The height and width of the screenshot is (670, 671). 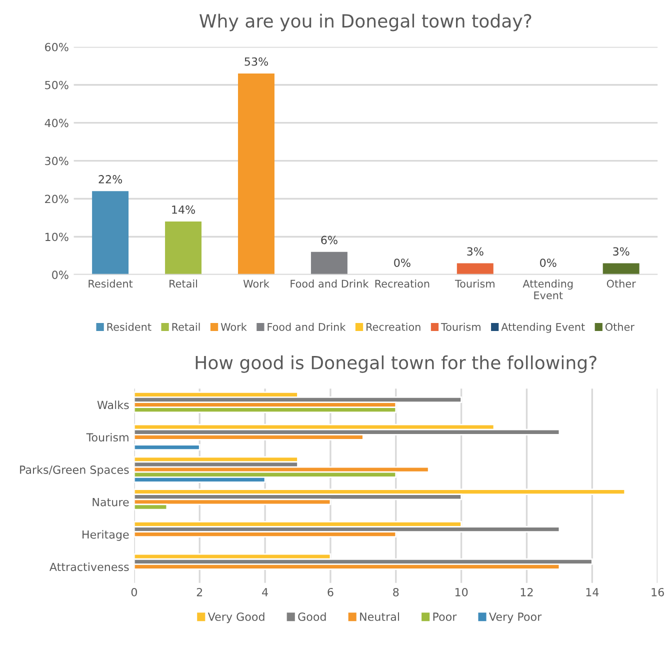 I want to click on y-tick-label: 30%, so click(x=56, y=161).